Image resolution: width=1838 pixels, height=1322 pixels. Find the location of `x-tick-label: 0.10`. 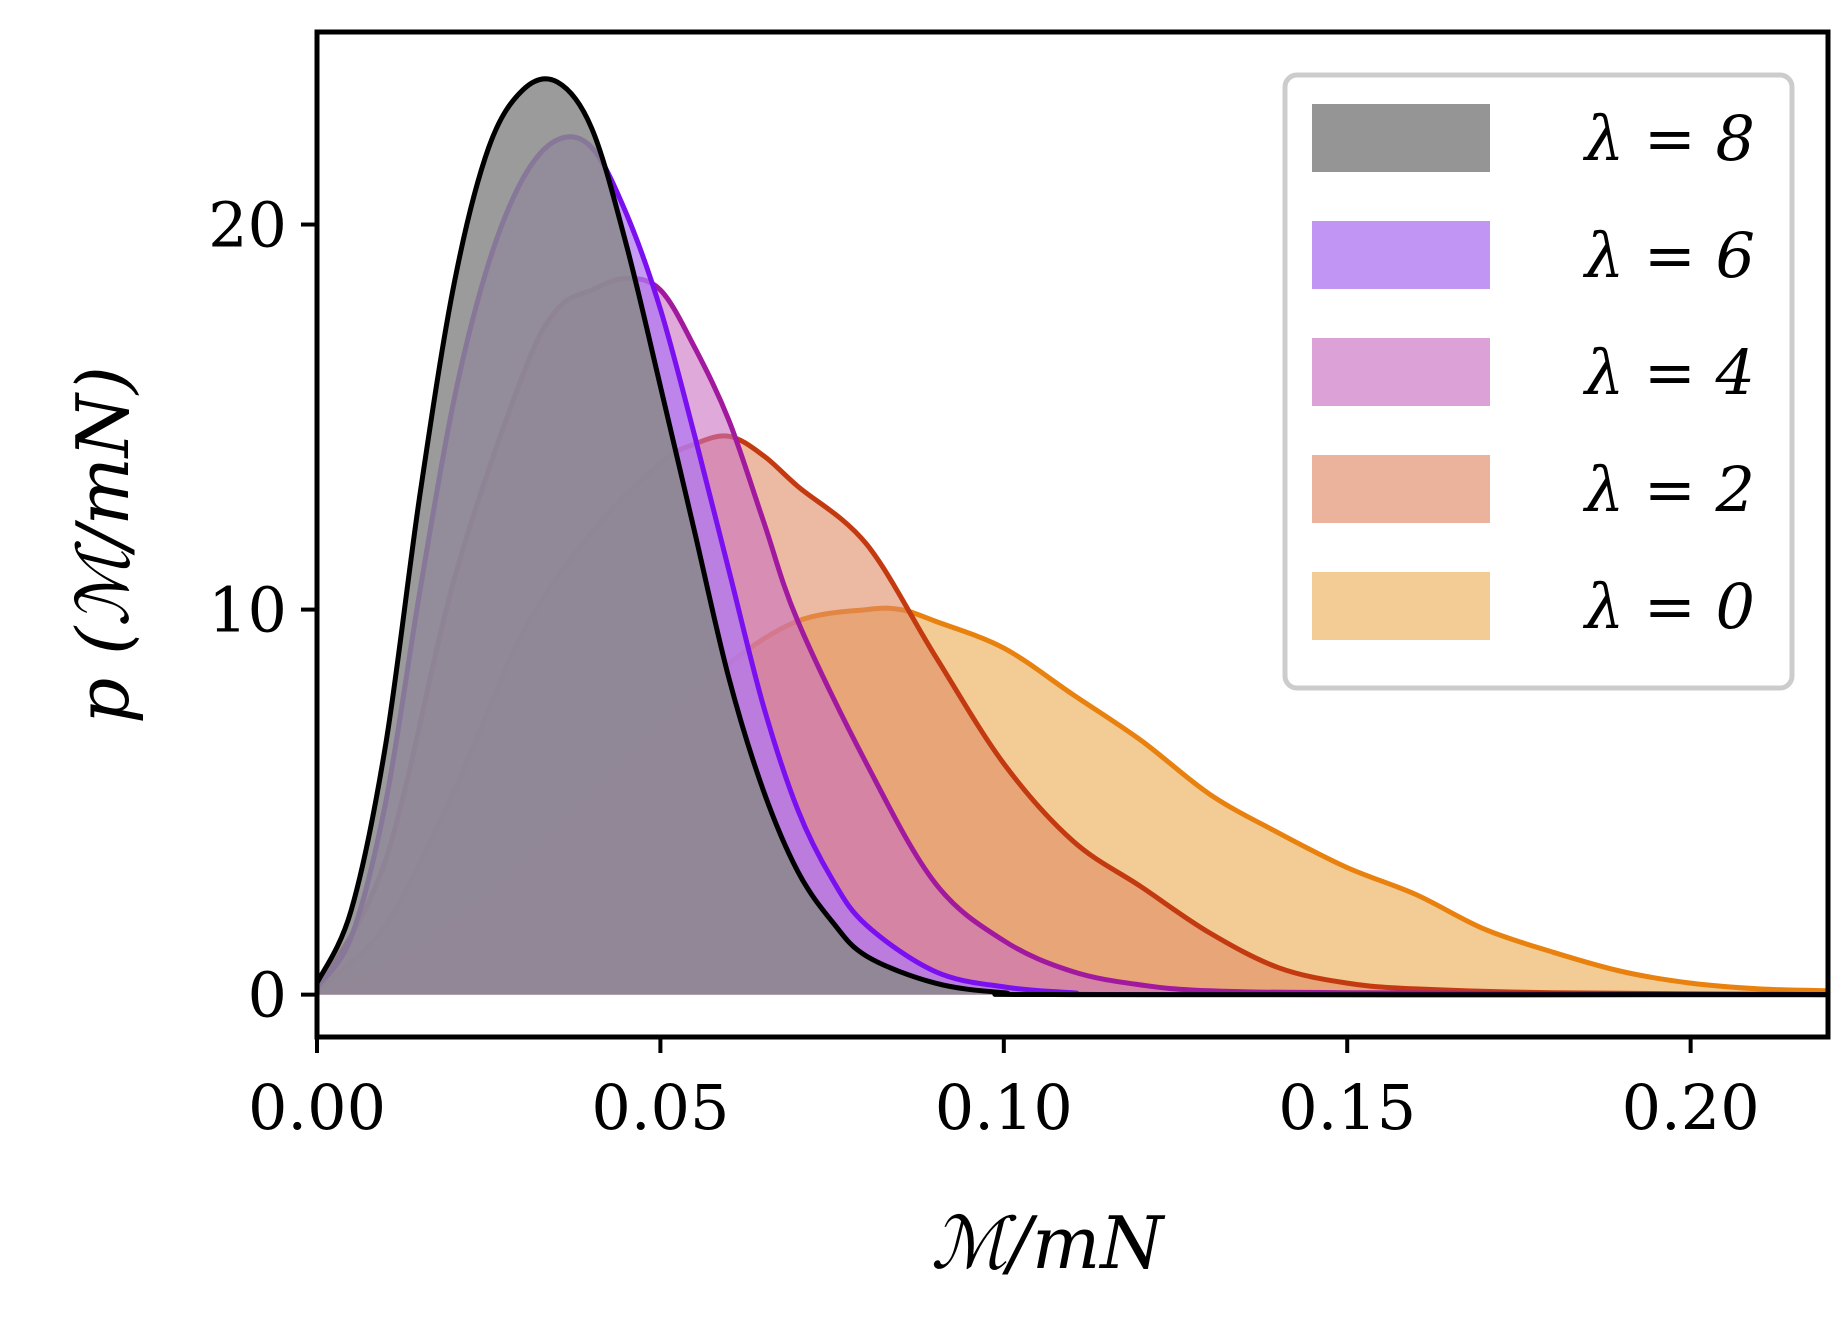

x-tick-label: 0.10 is located at coordinates (1004, 1107).